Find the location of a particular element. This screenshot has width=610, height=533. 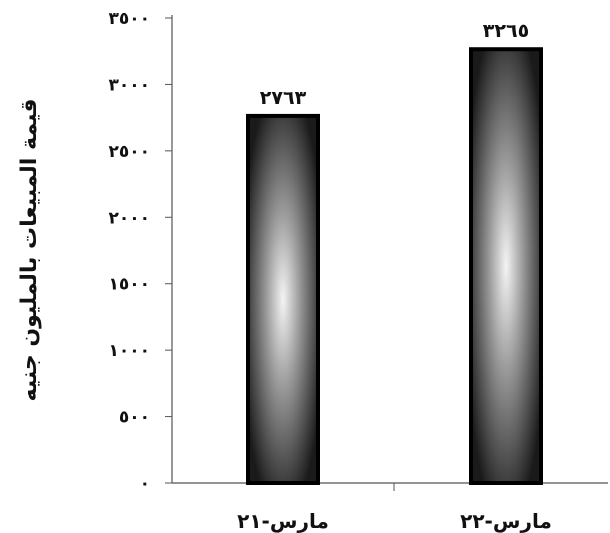

y-tick-label: ٢٥٠٠ is located at coordinates (129, 152).